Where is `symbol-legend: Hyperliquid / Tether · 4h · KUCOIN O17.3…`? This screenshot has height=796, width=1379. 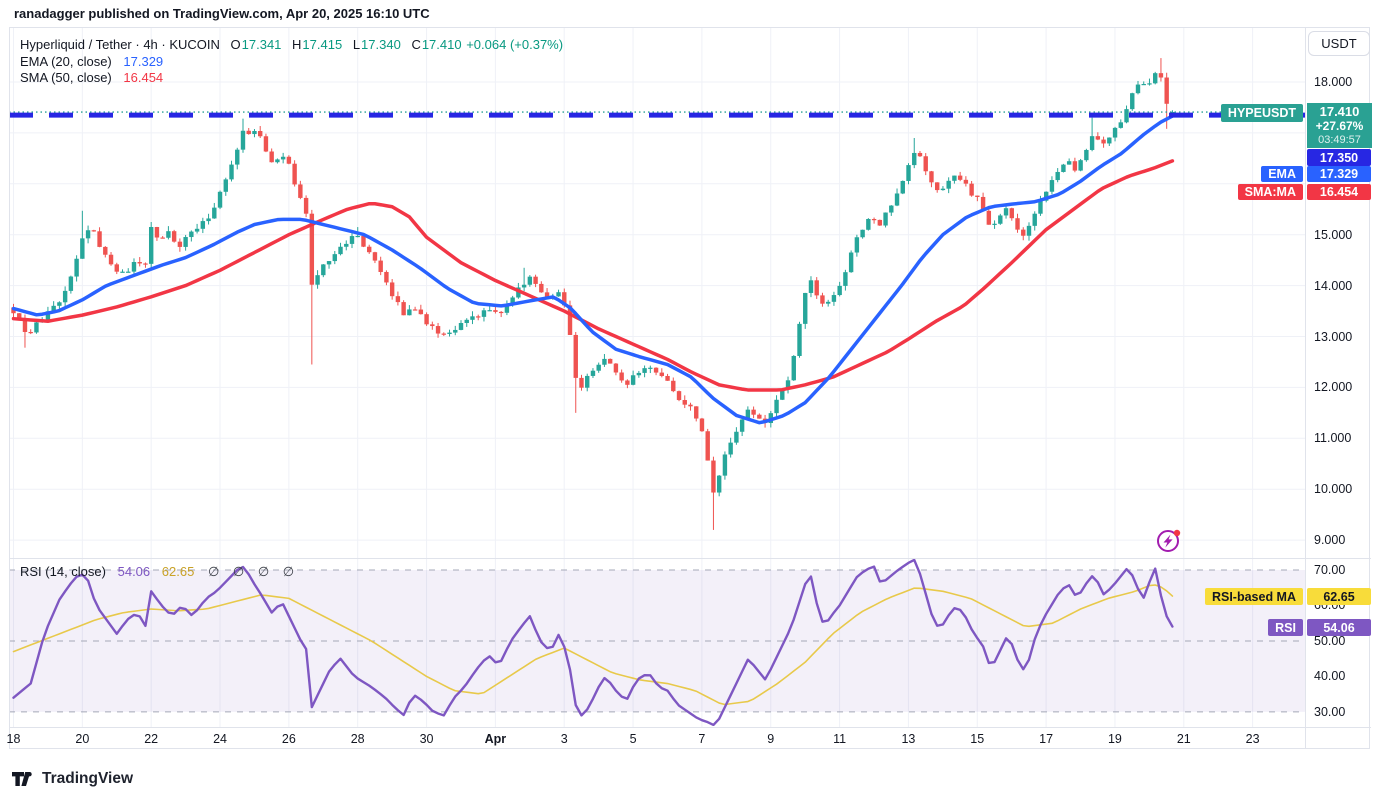 symbol-legend: Hyperliquid / Tether · 4h · KUCOIN O17.3… is located at coordinates (291, 44).